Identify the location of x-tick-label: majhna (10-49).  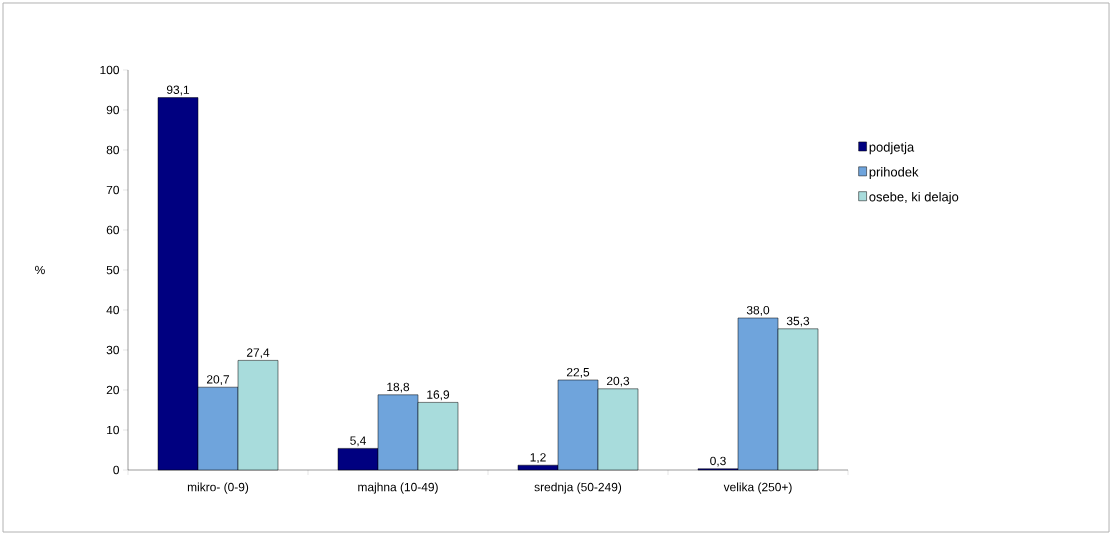
(398, 488).